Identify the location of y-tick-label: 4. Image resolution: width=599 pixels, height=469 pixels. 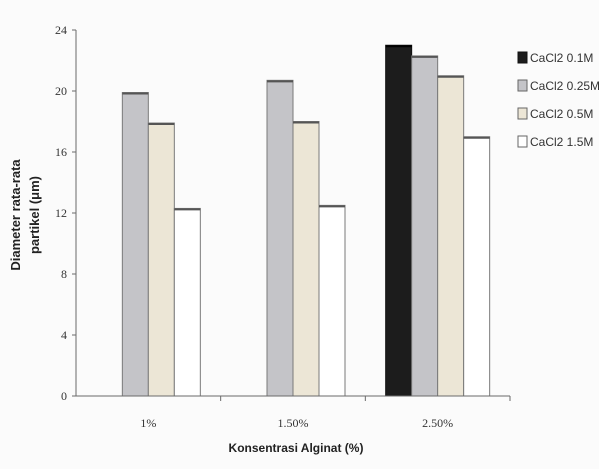
(64, 335).